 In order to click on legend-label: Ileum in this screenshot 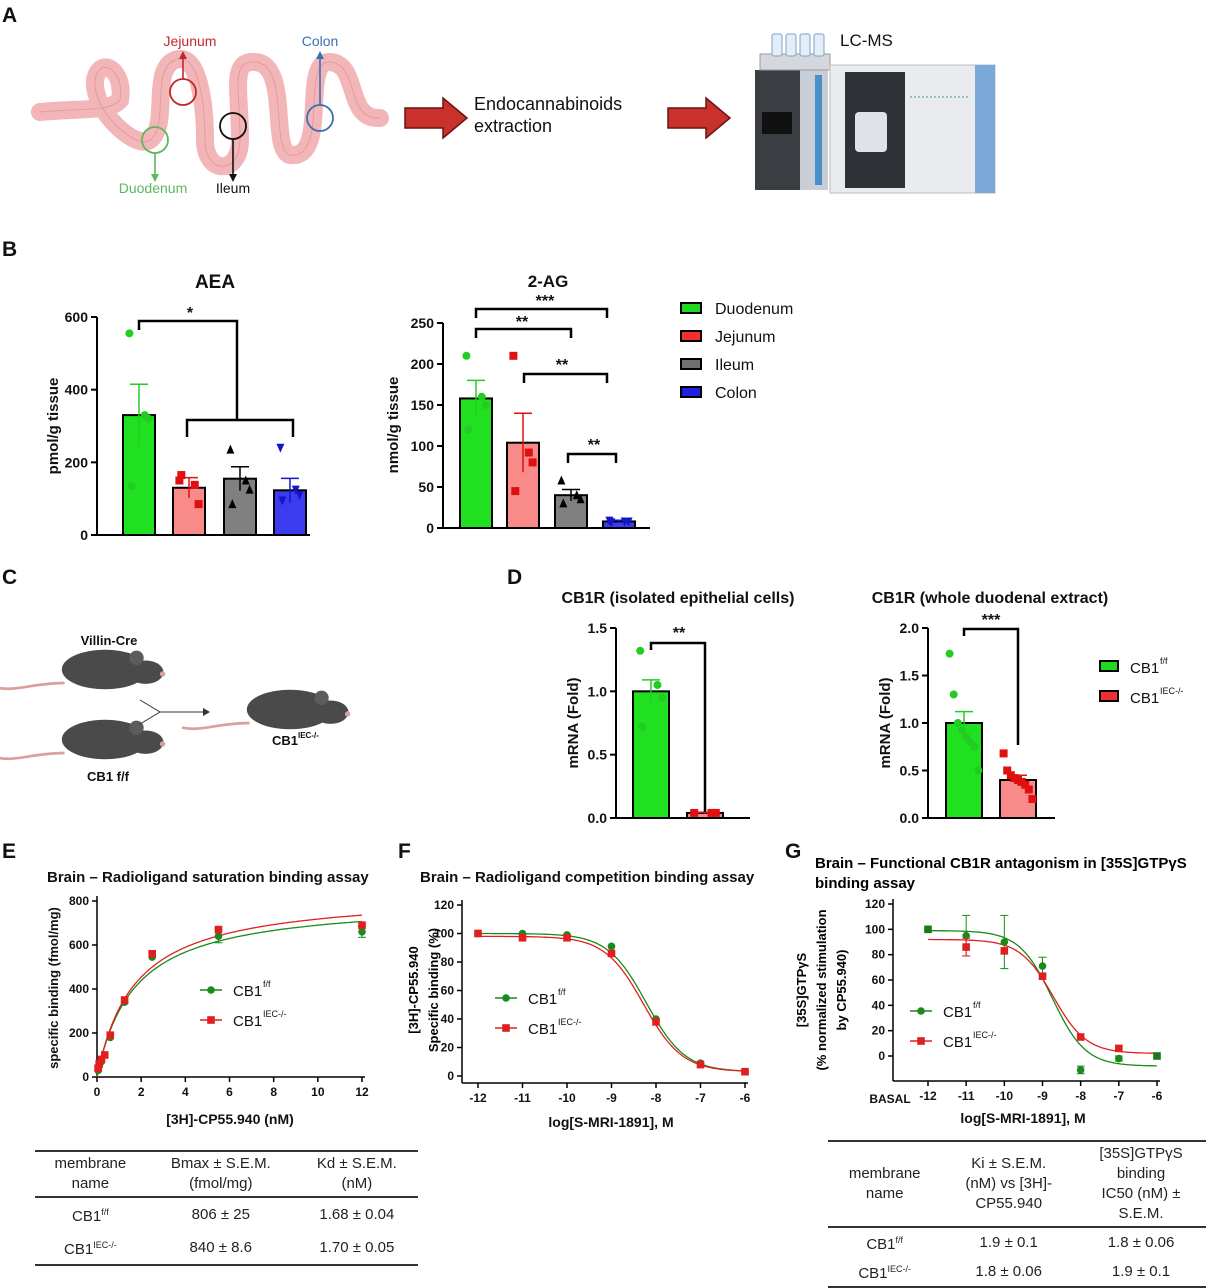, I will do `click(734, 365)`.